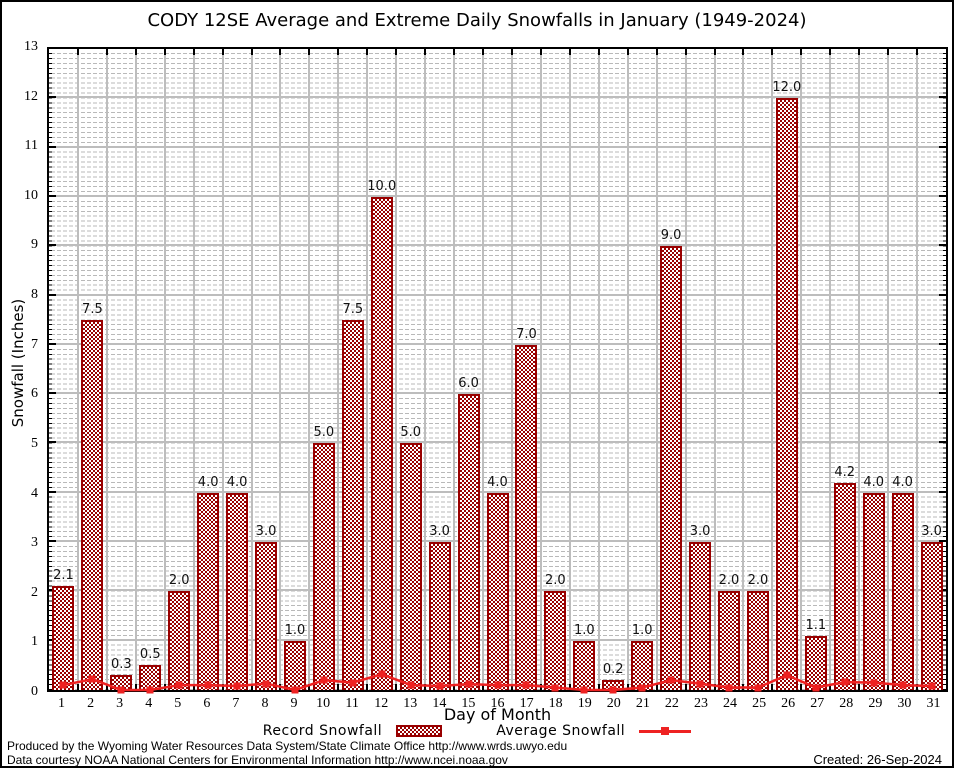  I want to click on y-tick-label-7: 7, so click(34, 344).